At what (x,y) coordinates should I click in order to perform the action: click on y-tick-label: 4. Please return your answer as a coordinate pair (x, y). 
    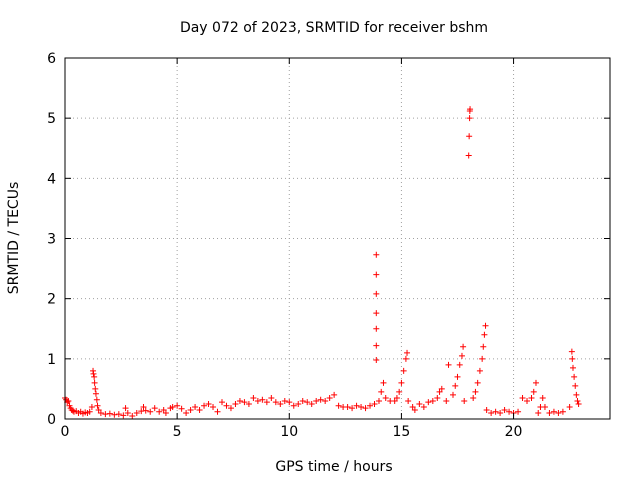
    Looking at the image, I should click on (51, 179).